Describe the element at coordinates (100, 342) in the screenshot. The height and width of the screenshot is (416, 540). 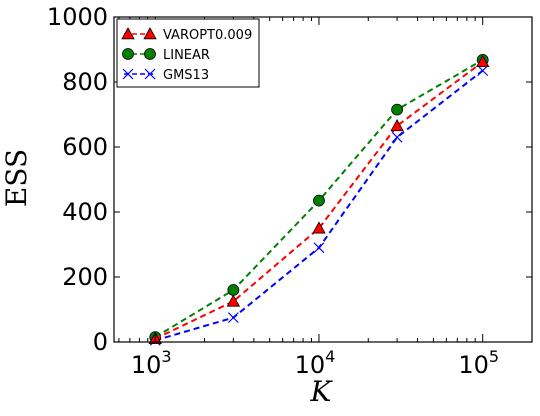
I see `y-tick-label: 0` at that location.